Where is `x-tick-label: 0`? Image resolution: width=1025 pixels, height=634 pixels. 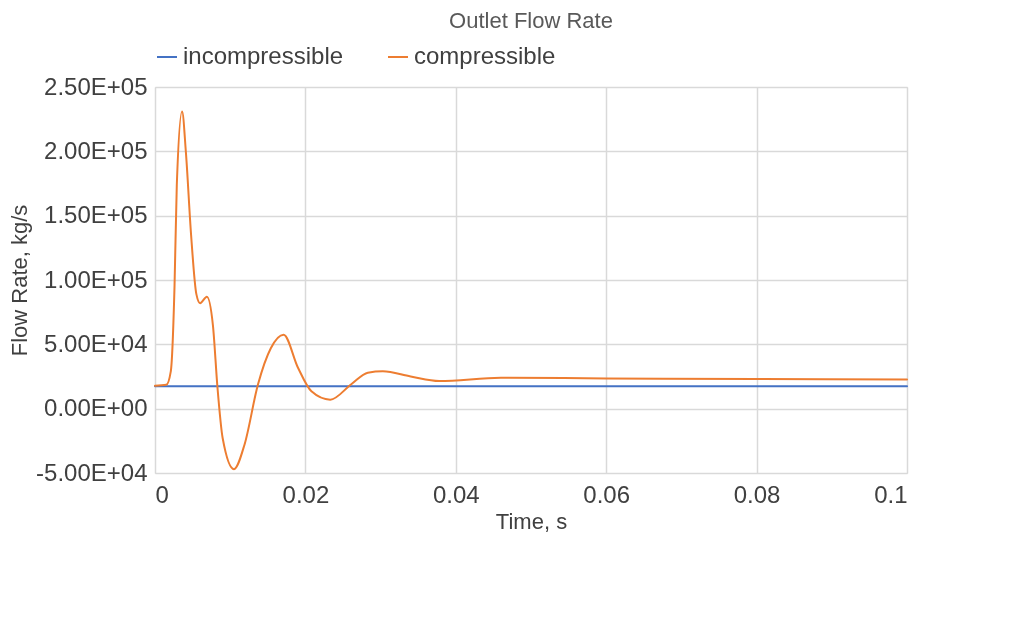 x-tick-label: 0 is located at coordinates (162, 494).